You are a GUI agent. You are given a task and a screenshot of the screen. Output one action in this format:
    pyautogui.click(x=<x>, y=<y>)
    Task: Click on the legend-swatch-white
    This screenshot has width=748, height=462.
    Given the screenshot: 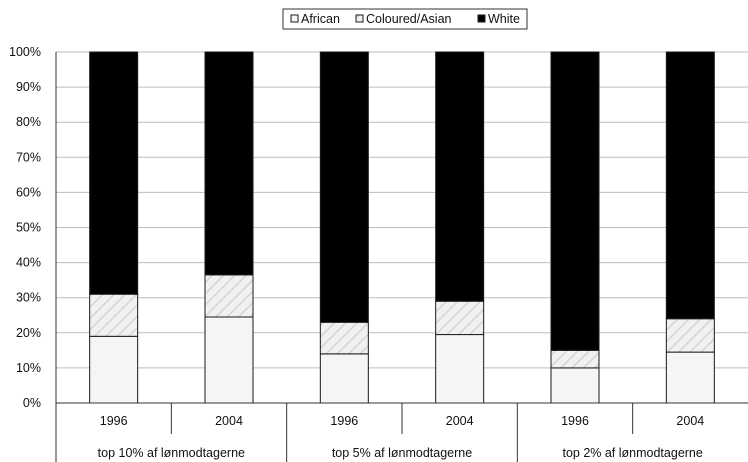 What is the action you would take?
    pyautogui.click(x=481, y=18)
    